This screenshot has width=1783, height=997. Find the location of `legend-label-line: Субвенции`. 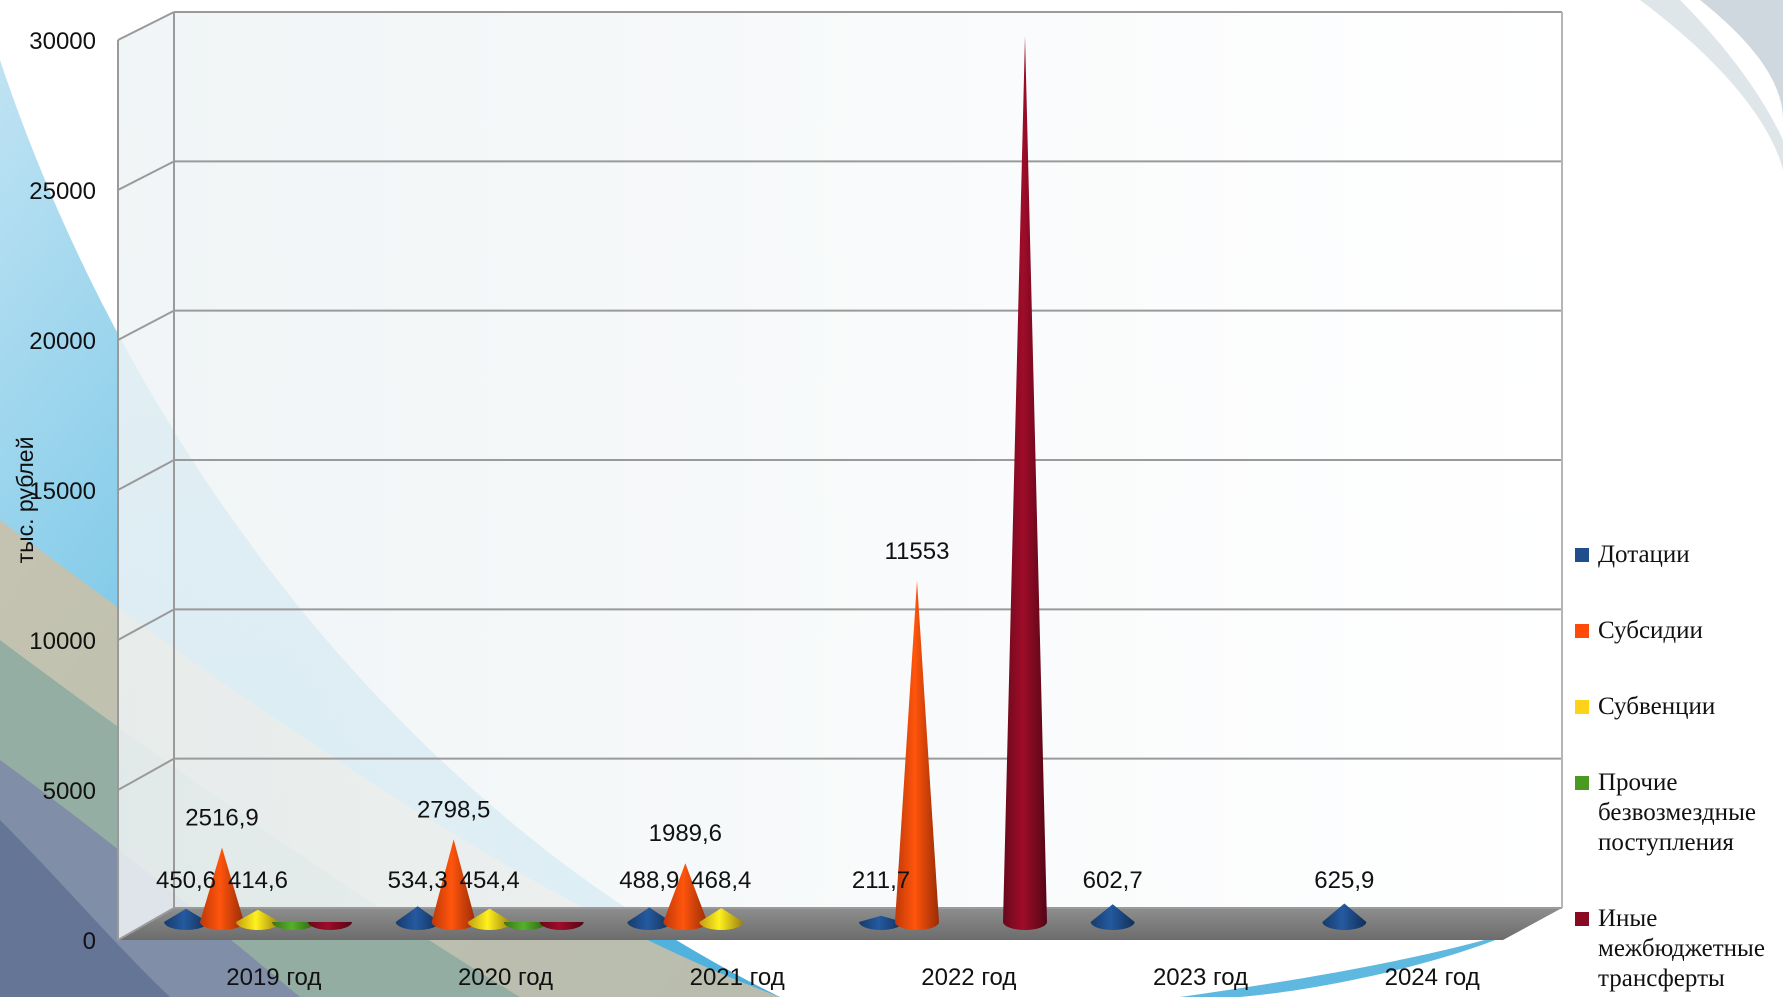

legend-label-line: Субвенции is located at coordinates (1657, 706).